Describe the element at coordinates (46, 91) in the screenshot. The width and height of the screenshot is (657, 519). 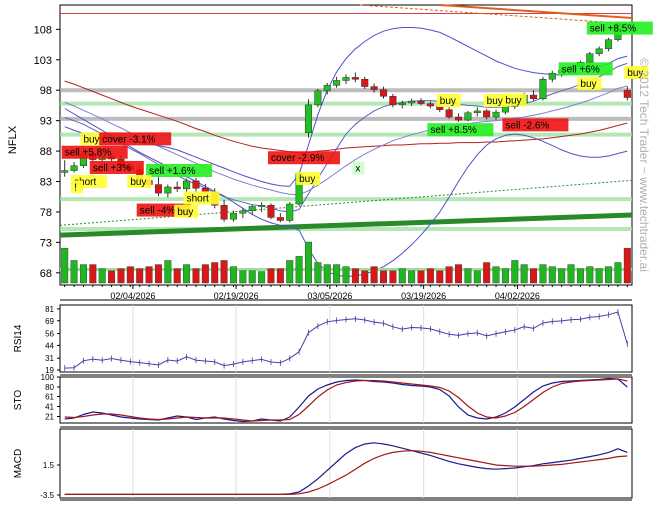
I see `price-ytick-label: 98` at that location.